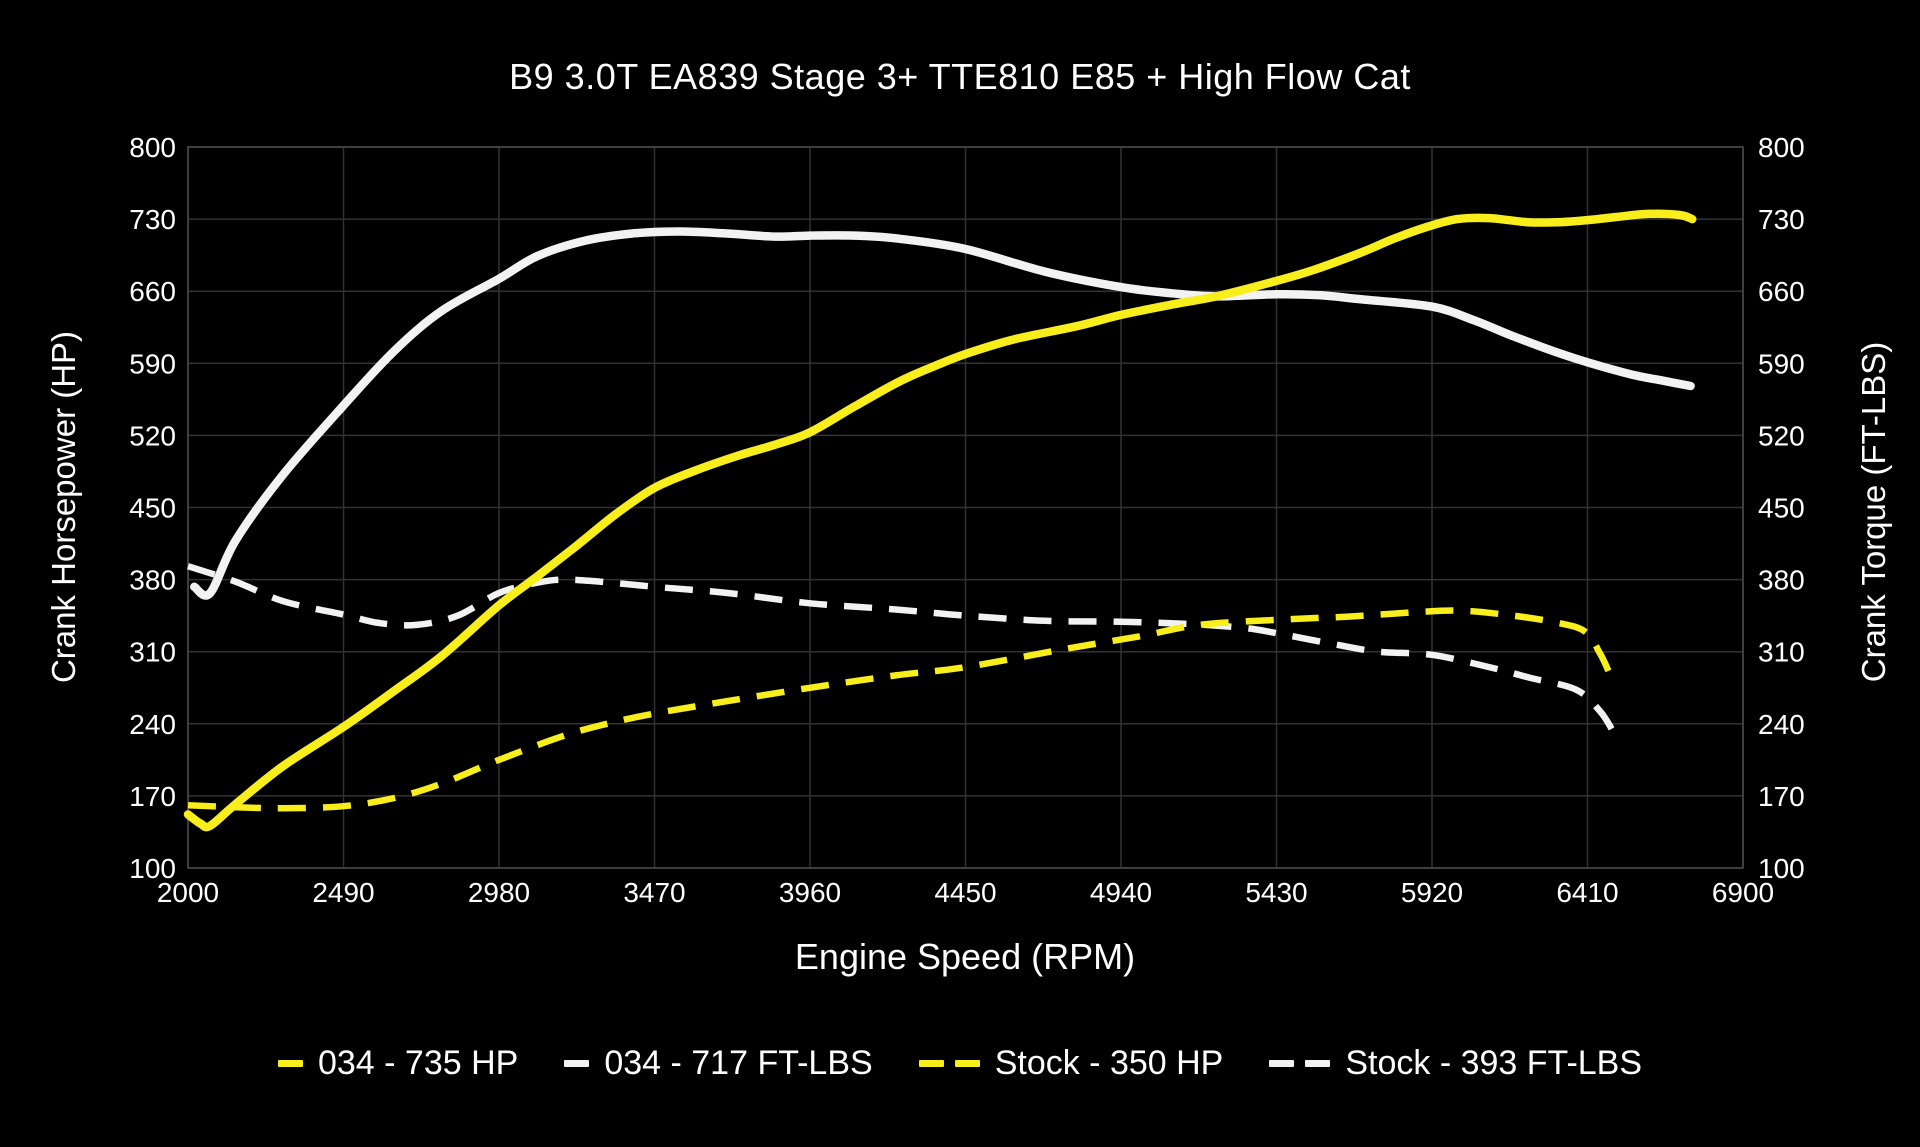  Describe the element at coordinates (1743, 892) in the screenshot. I see `x-tick-label: 6900` at that location.